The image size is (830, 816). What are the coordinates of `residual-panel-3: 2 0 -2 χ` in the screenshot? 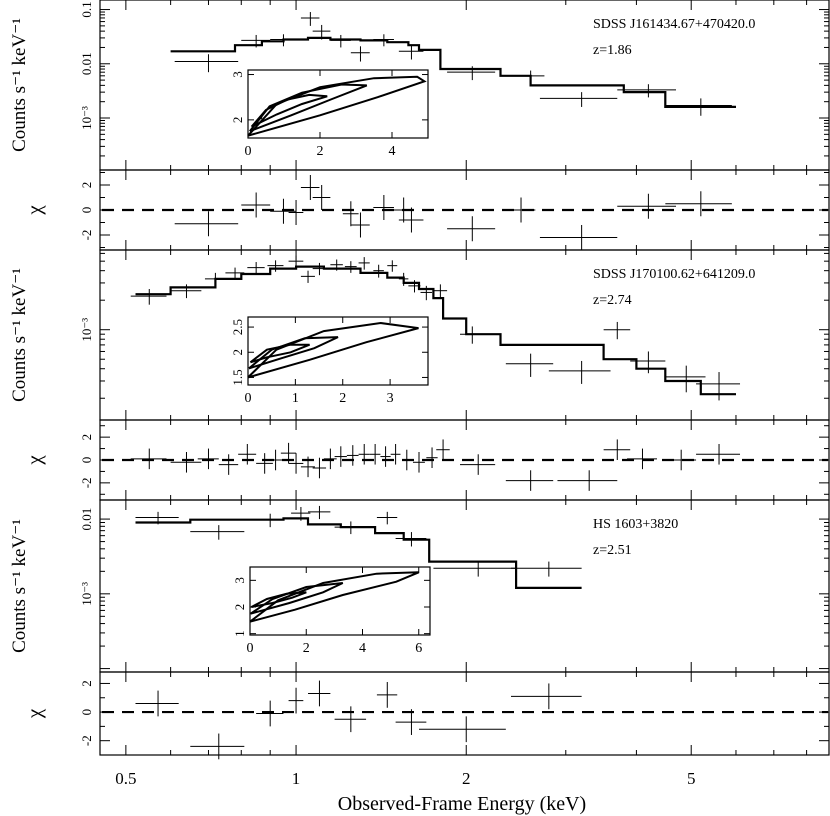 It's located at (426, 715).